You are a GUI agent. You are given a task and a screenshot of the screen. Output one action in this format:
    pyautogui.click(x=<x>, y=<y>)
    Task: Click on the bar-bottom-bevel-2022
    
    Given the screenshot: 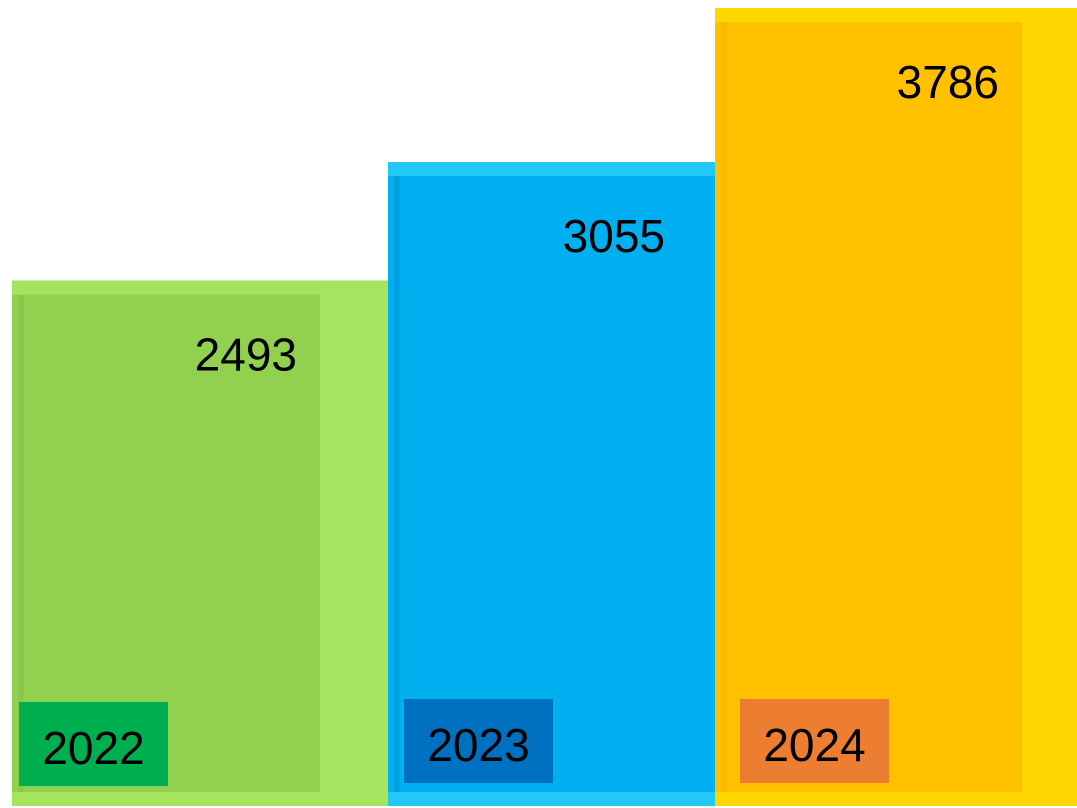 What is the action you would take?
    pyautogui.click(x=200, y=799)
    